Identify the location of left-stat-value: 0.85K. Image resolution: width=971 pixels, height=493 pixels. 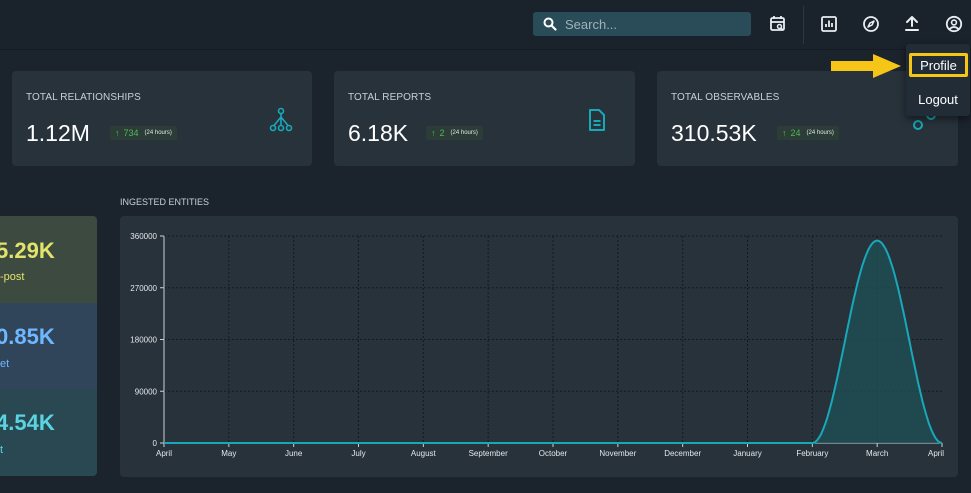
(27, 336).